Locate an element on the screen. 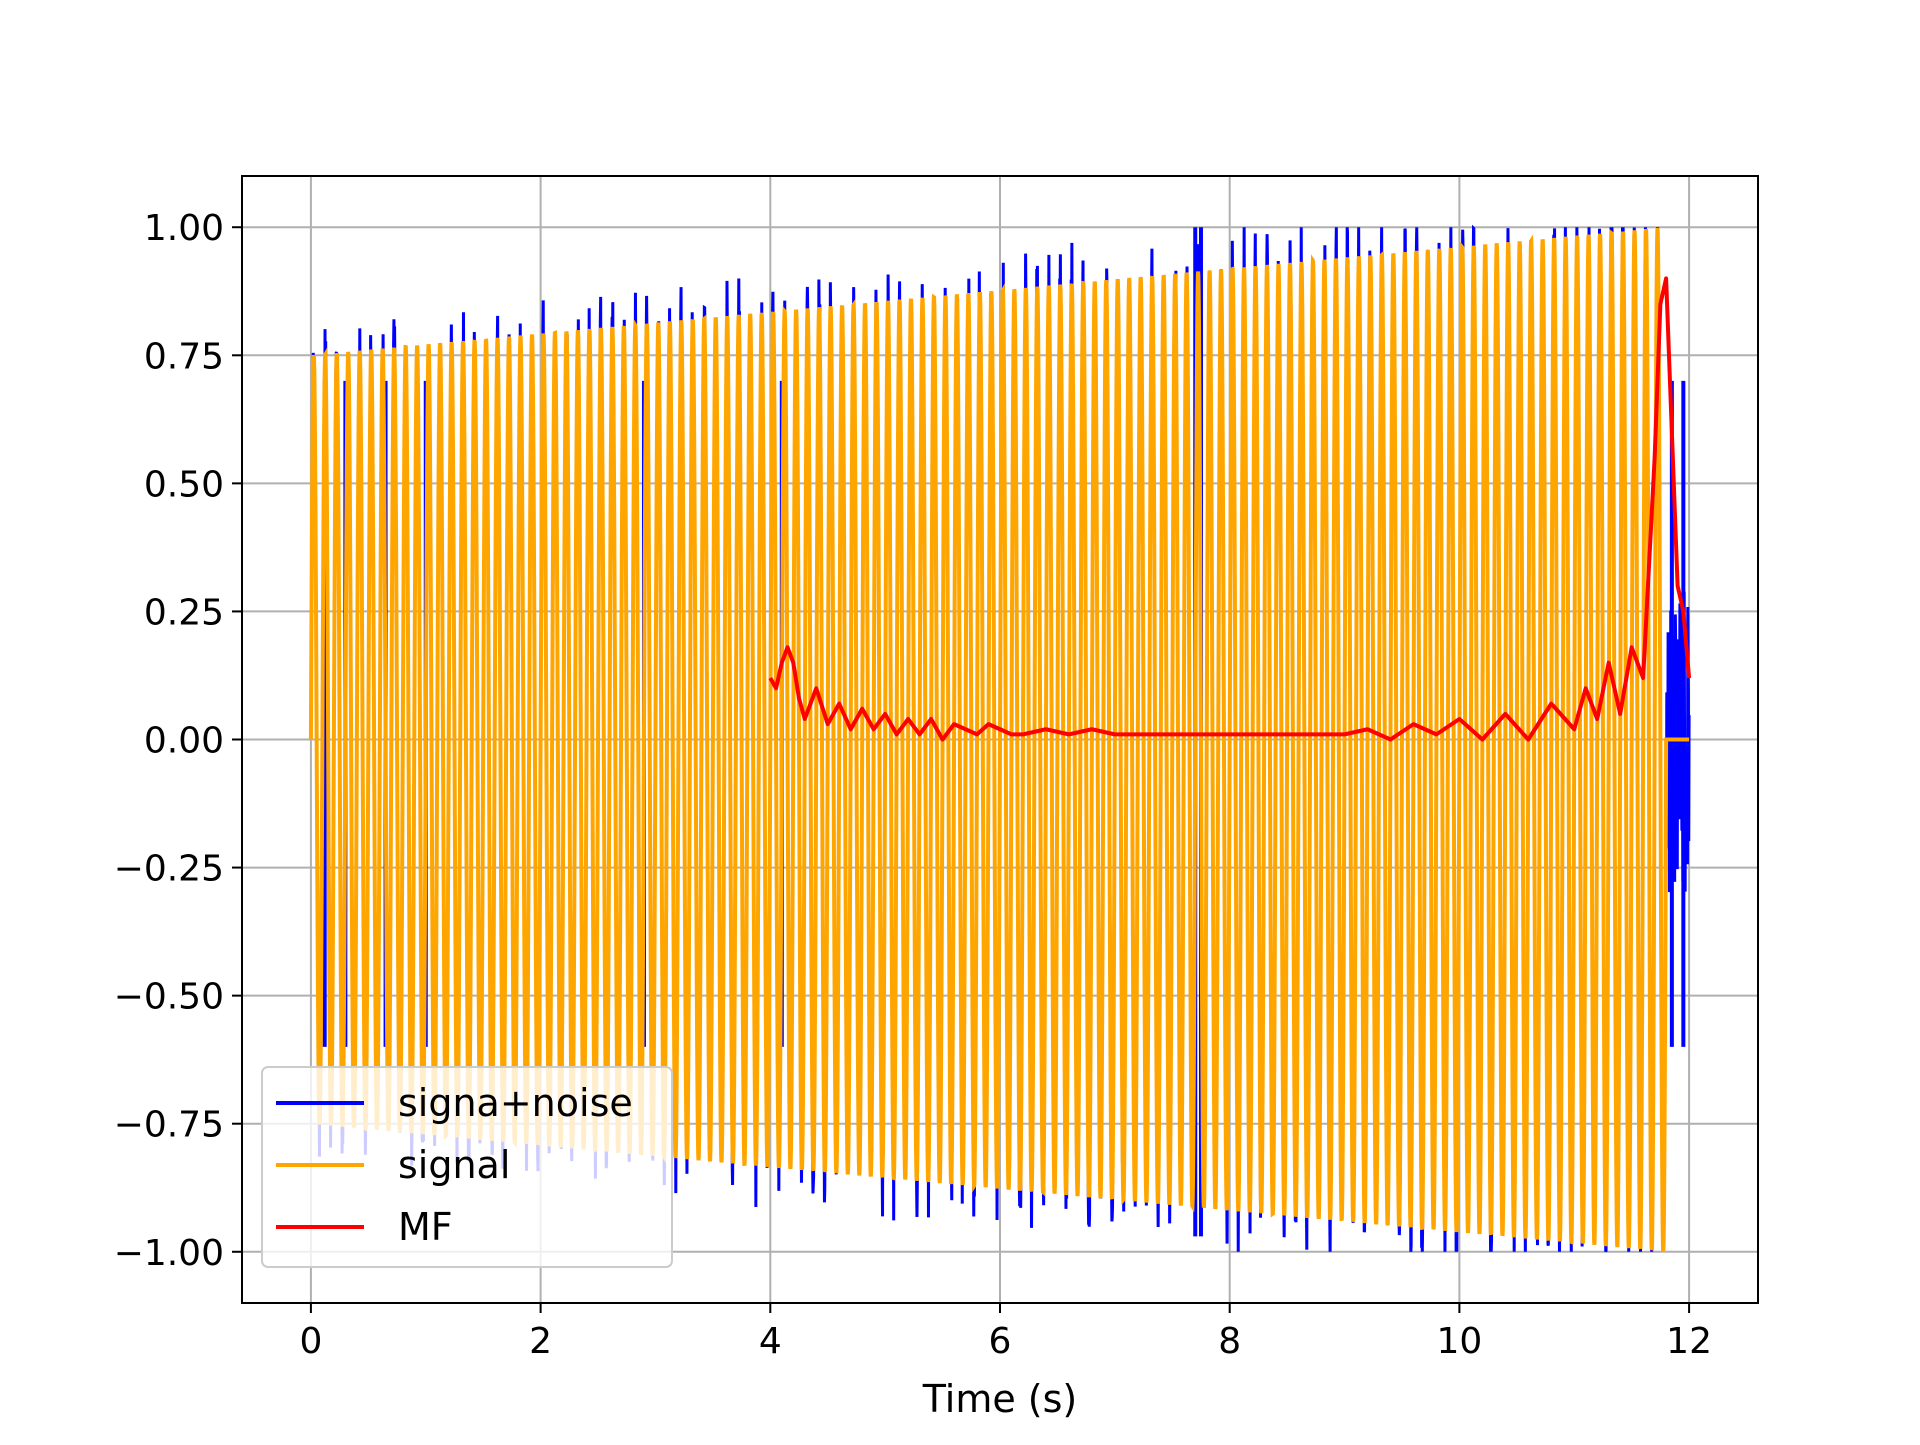  legend-box is located at coordinates (467, 1167).